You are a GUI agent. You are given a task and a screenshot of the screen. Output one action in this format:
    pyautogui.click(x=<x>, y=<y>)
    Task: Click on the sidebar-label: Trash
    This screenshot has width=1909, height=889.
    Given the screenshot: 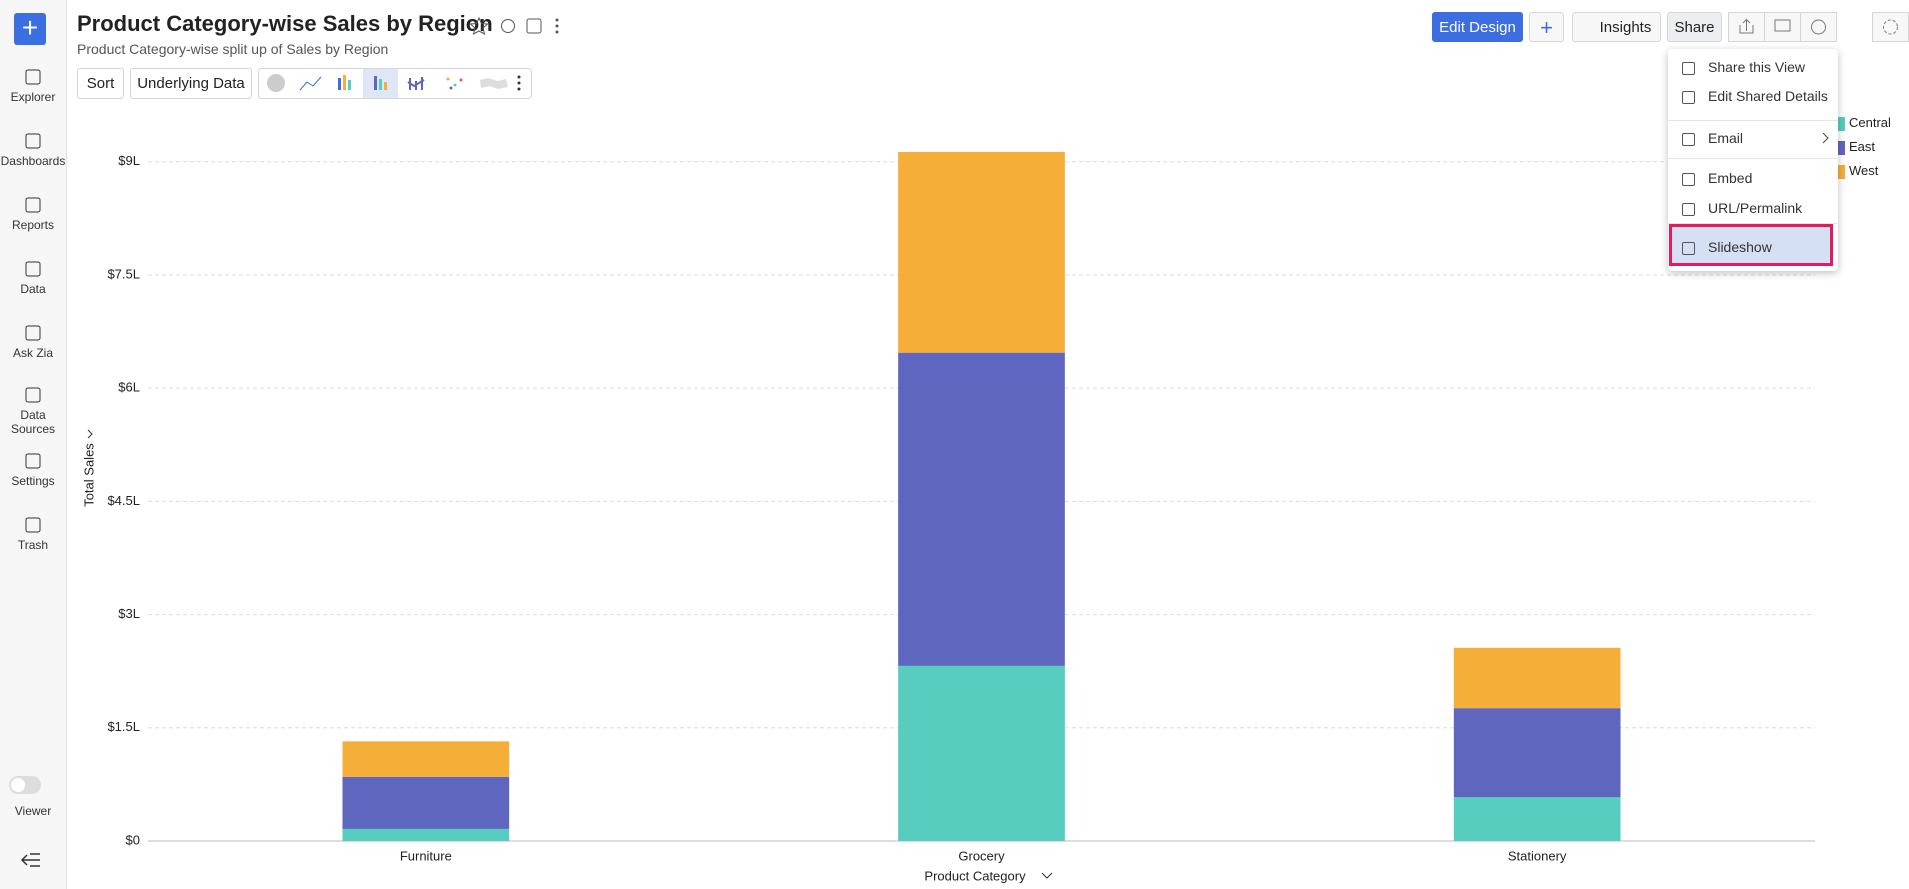 What is the action you would take?
    pyautogui.click(x=33, y=545)
    